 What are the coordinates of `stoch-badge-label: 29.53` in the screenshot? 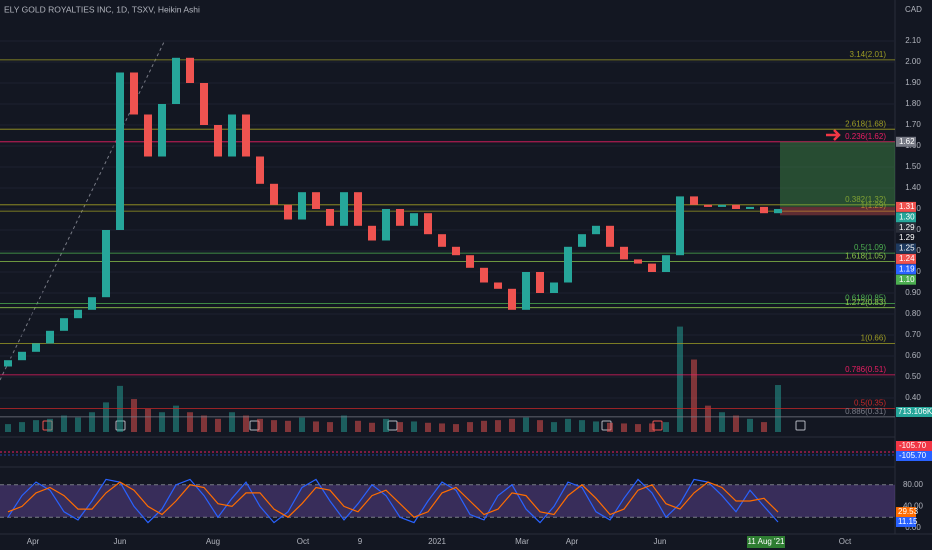 It's located at (908, 511).